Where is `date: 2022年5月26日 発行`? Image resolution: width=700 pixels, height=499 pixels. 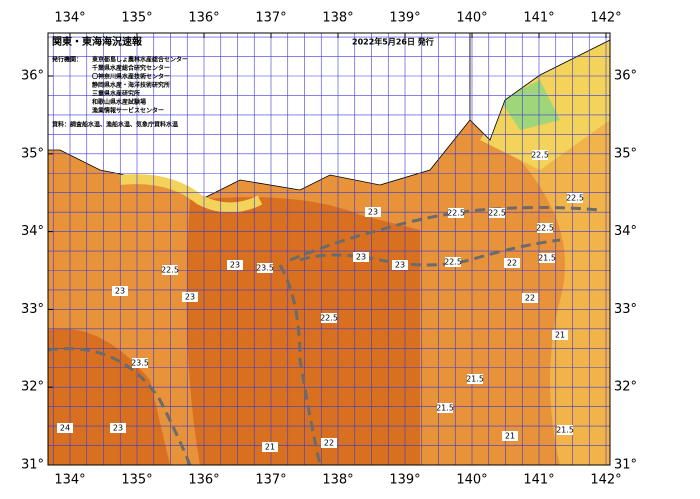 date: 2022年5月26日 発行 is located at coordinates (393, 42).